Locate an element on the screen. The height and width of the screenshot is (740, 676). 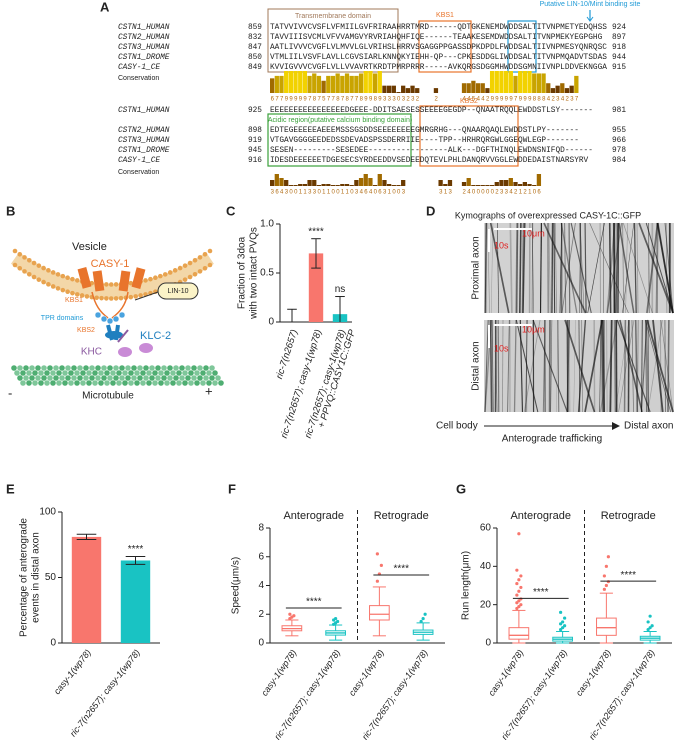
seq-end: 984 is located at coordinates (619, 161).